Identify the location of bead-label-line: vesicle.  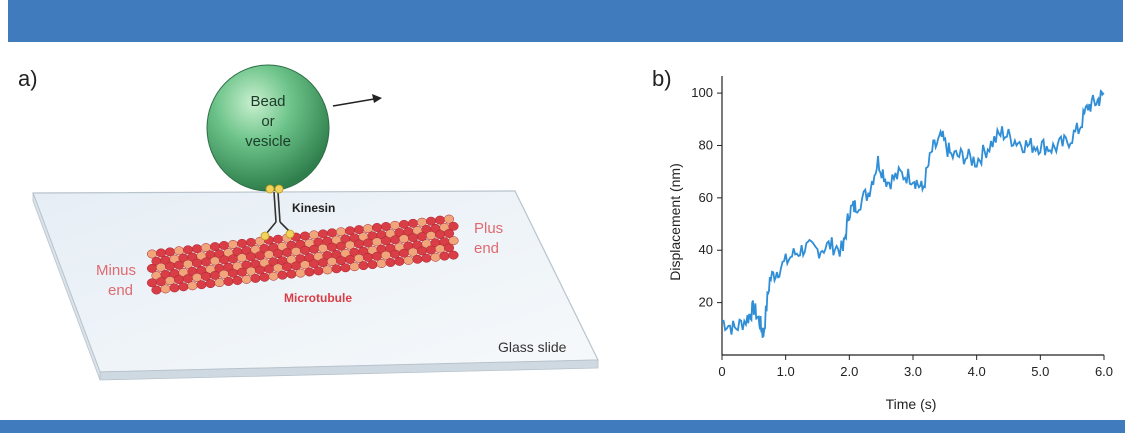
(268, 141).